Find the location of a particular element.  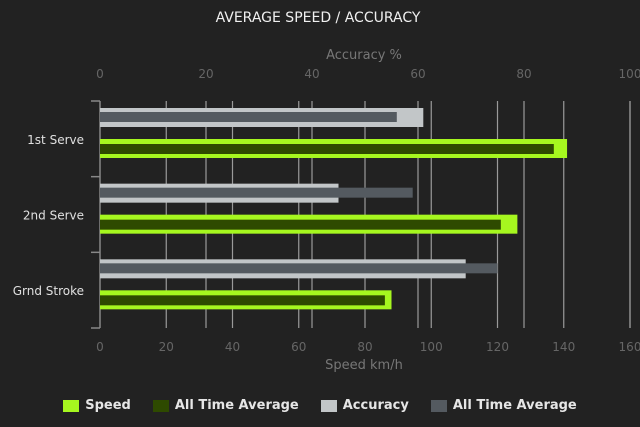

accuracy-tick-label: 20 is located at coordinates (205, 74).